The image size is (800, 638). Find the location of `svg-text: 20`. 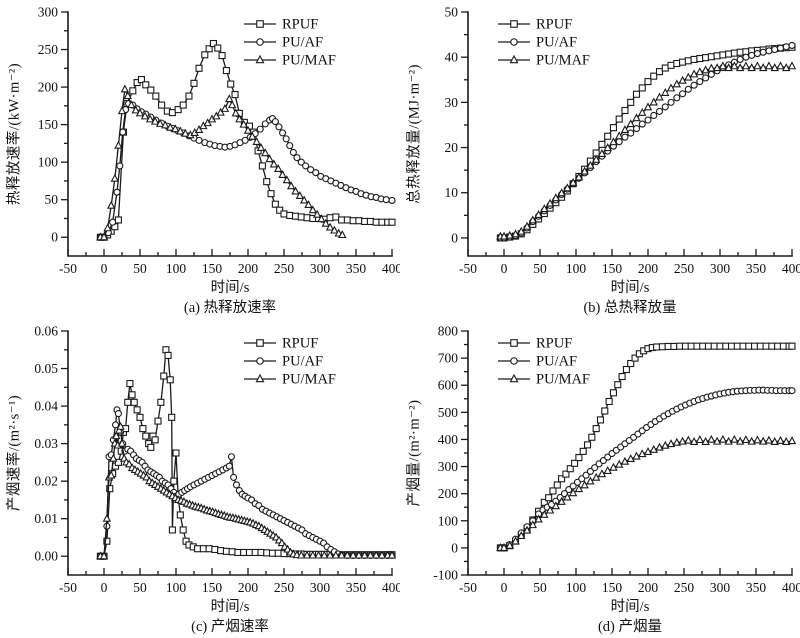

svg-text: 20 is located at coordinates (452, 147).